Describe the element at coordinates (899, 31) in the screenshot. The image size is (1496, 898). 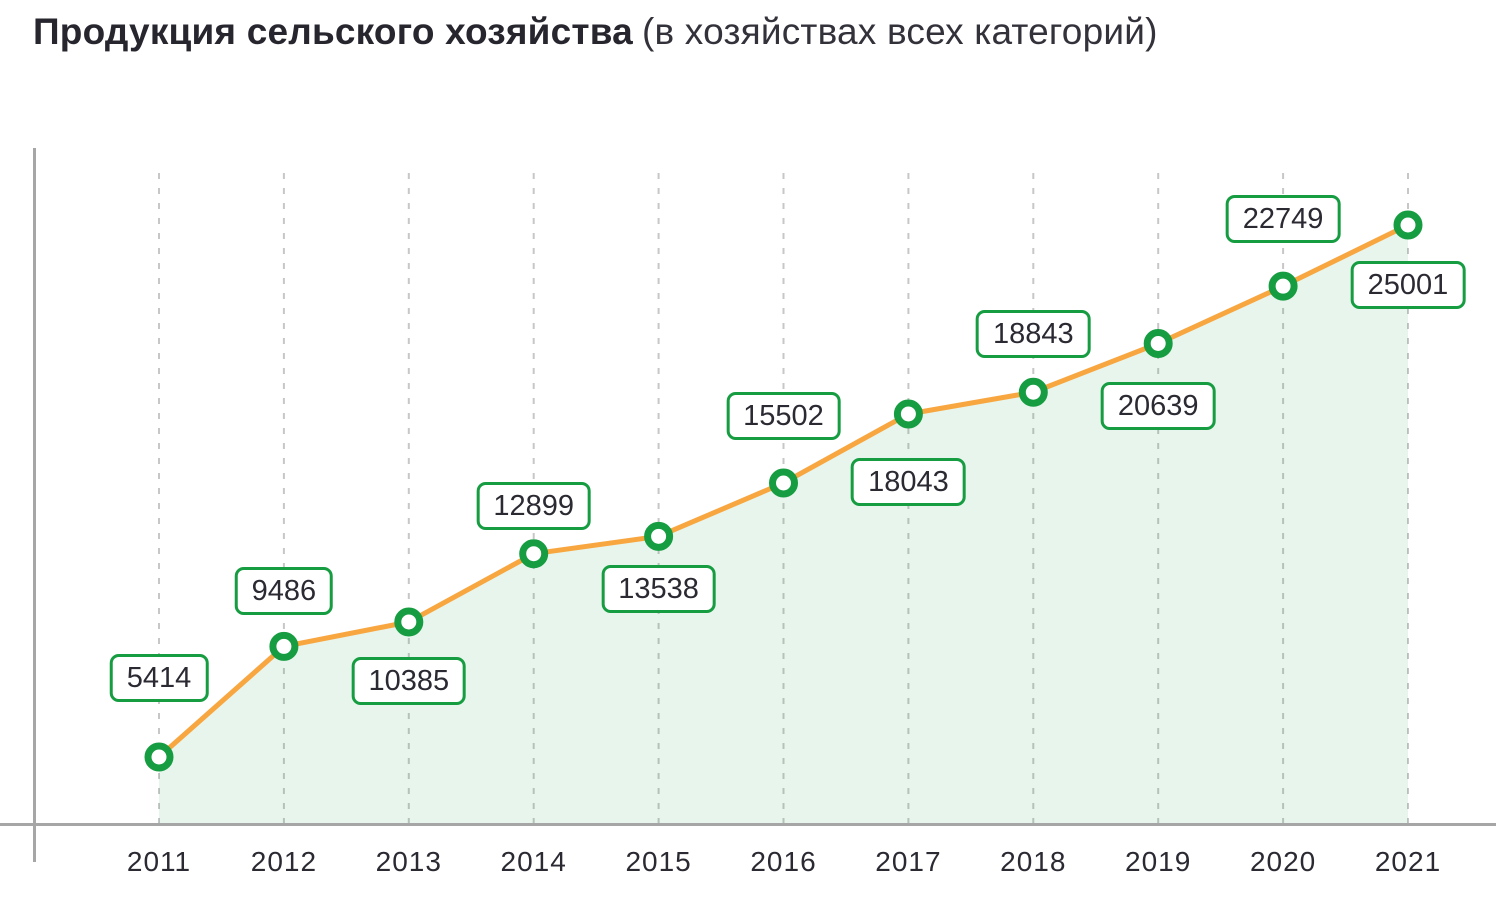
I see `chart-title-suffix: (в хозяйствах всех категорий)` at that location.